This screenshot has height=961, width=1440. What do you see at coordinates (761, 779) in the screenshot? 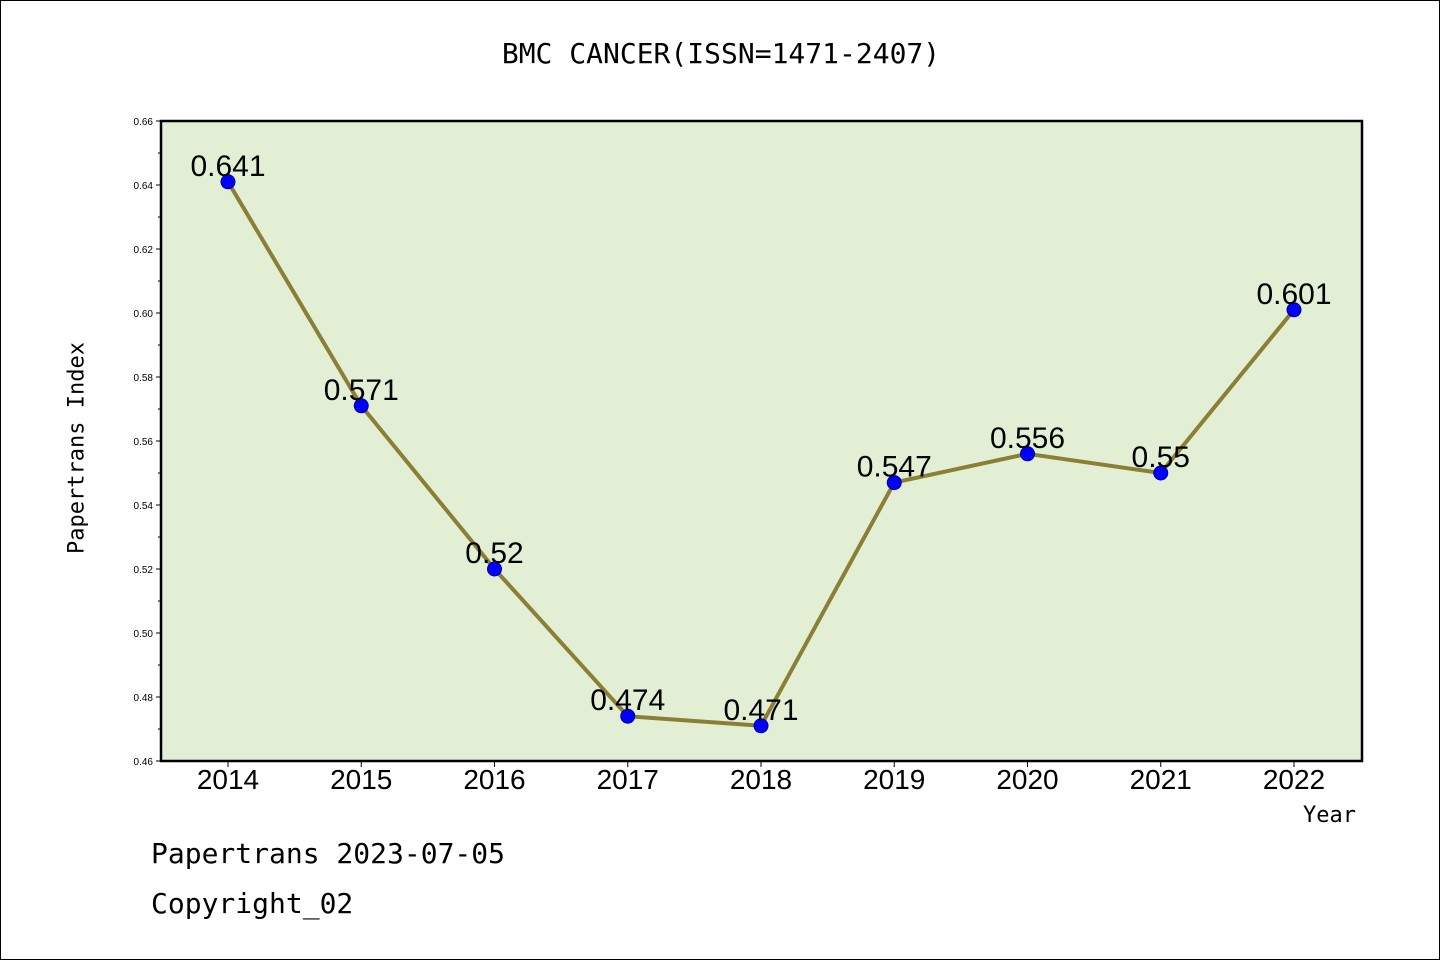
I see `x-tick-label: 2018` at bounding box center [761, 779].